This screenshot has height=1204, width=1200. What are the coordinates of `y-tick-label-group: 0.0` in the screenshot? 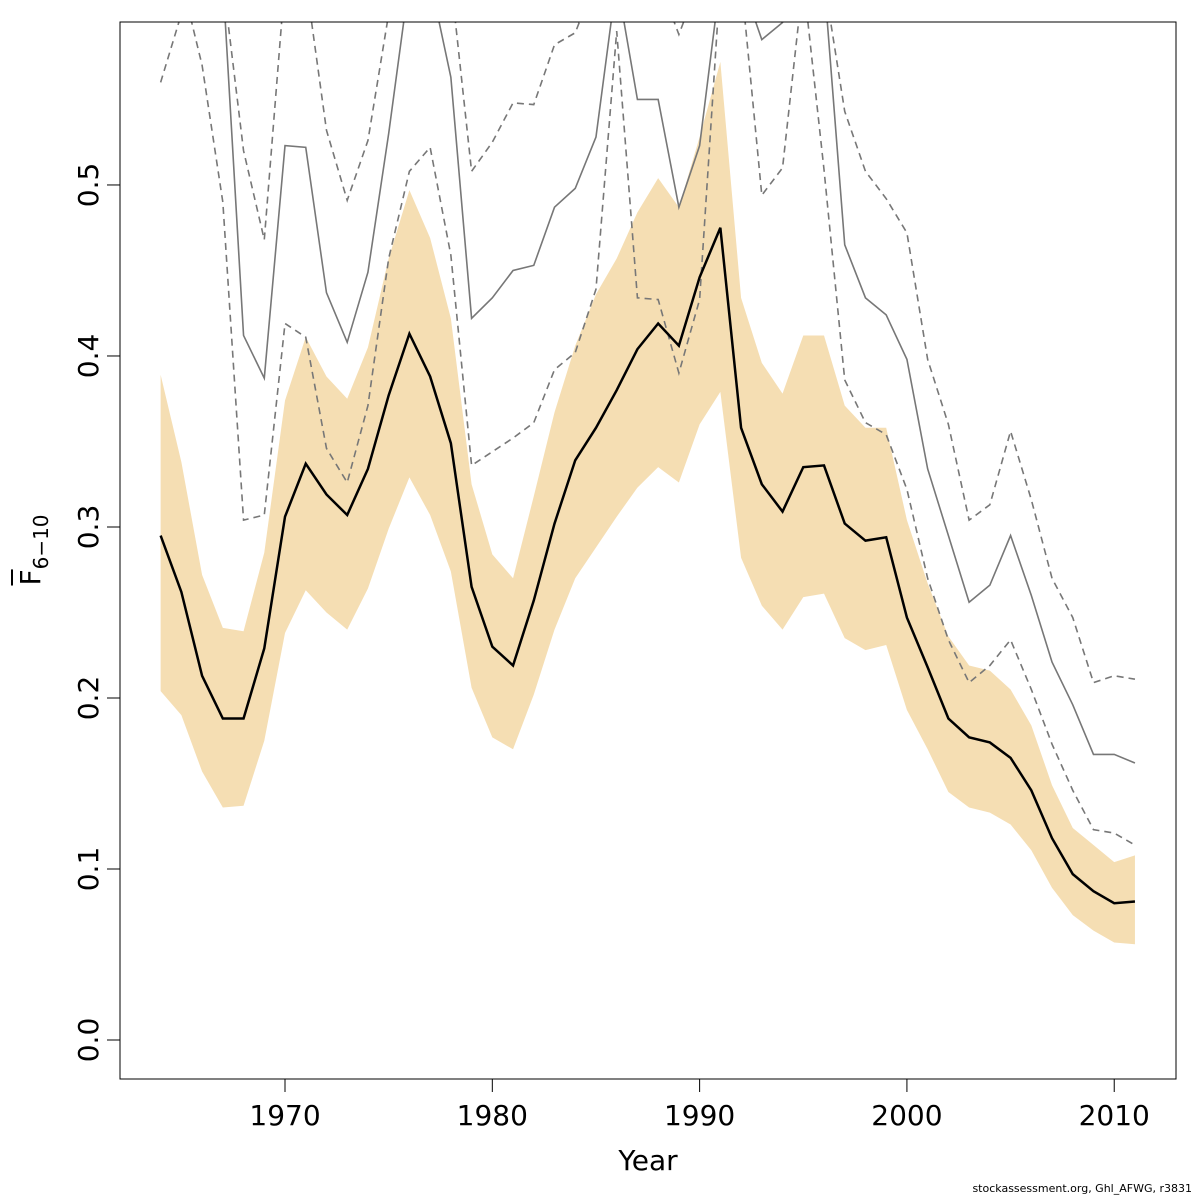 It's located at (88, 1040).